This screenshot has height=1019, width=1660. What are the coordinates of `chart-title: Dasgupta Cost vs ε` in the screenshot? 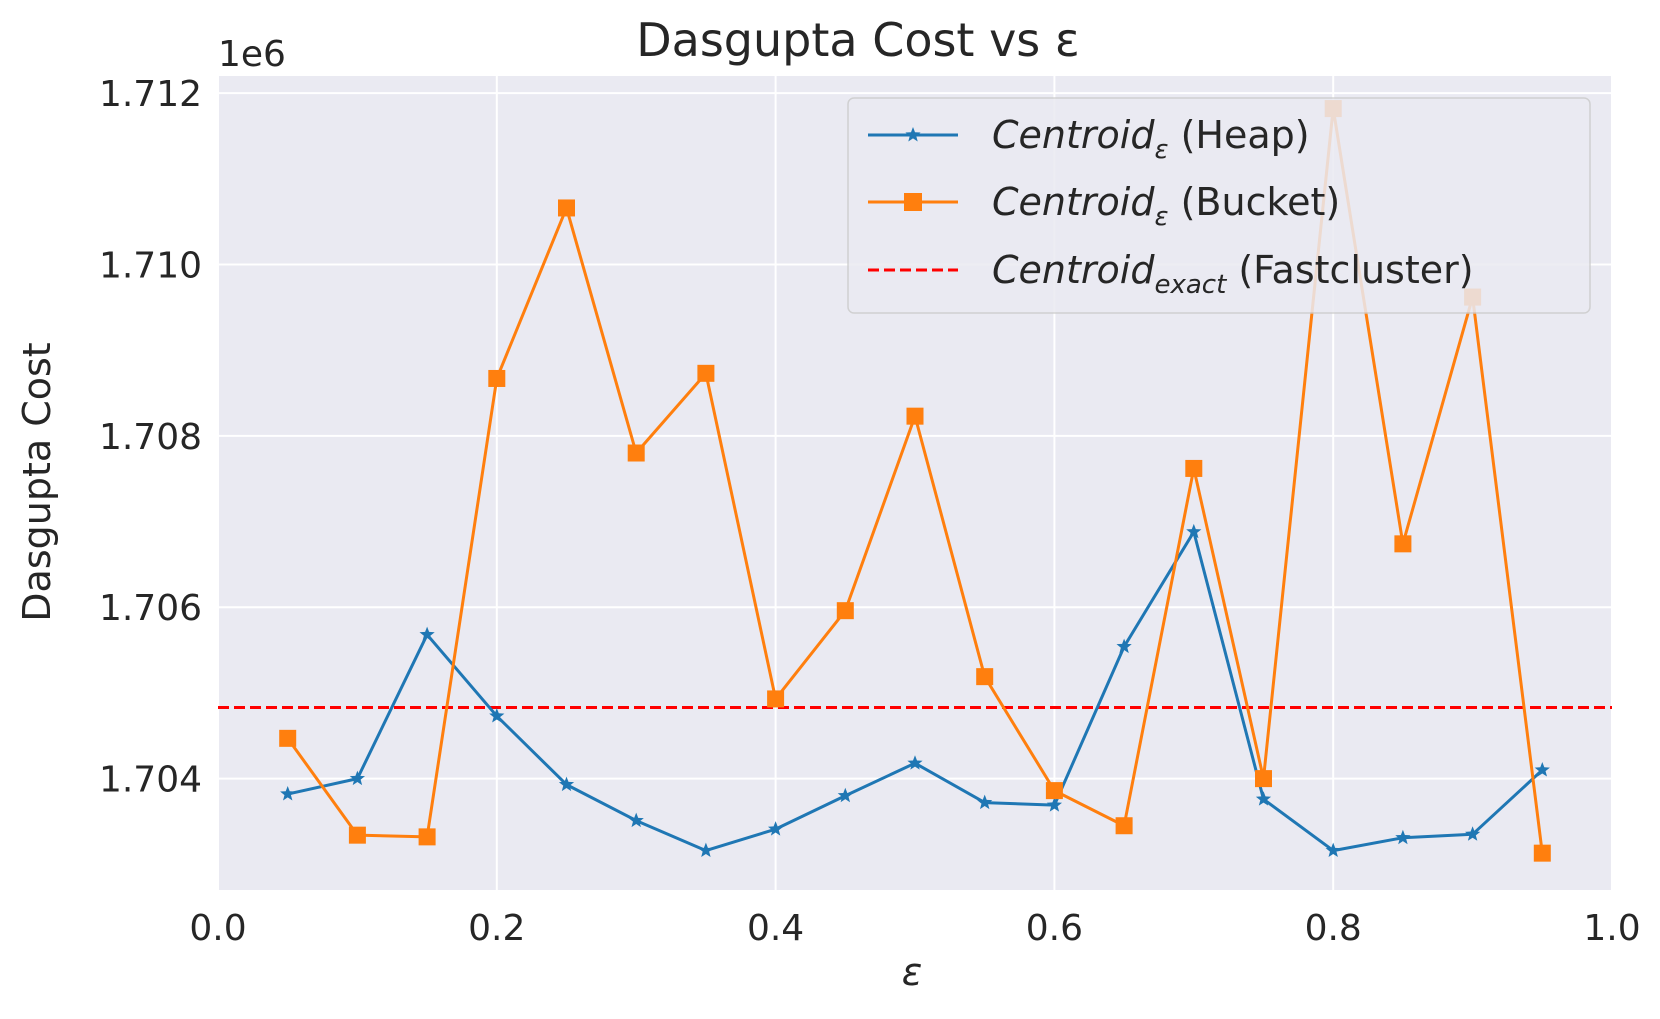 It's located at (858, 40).